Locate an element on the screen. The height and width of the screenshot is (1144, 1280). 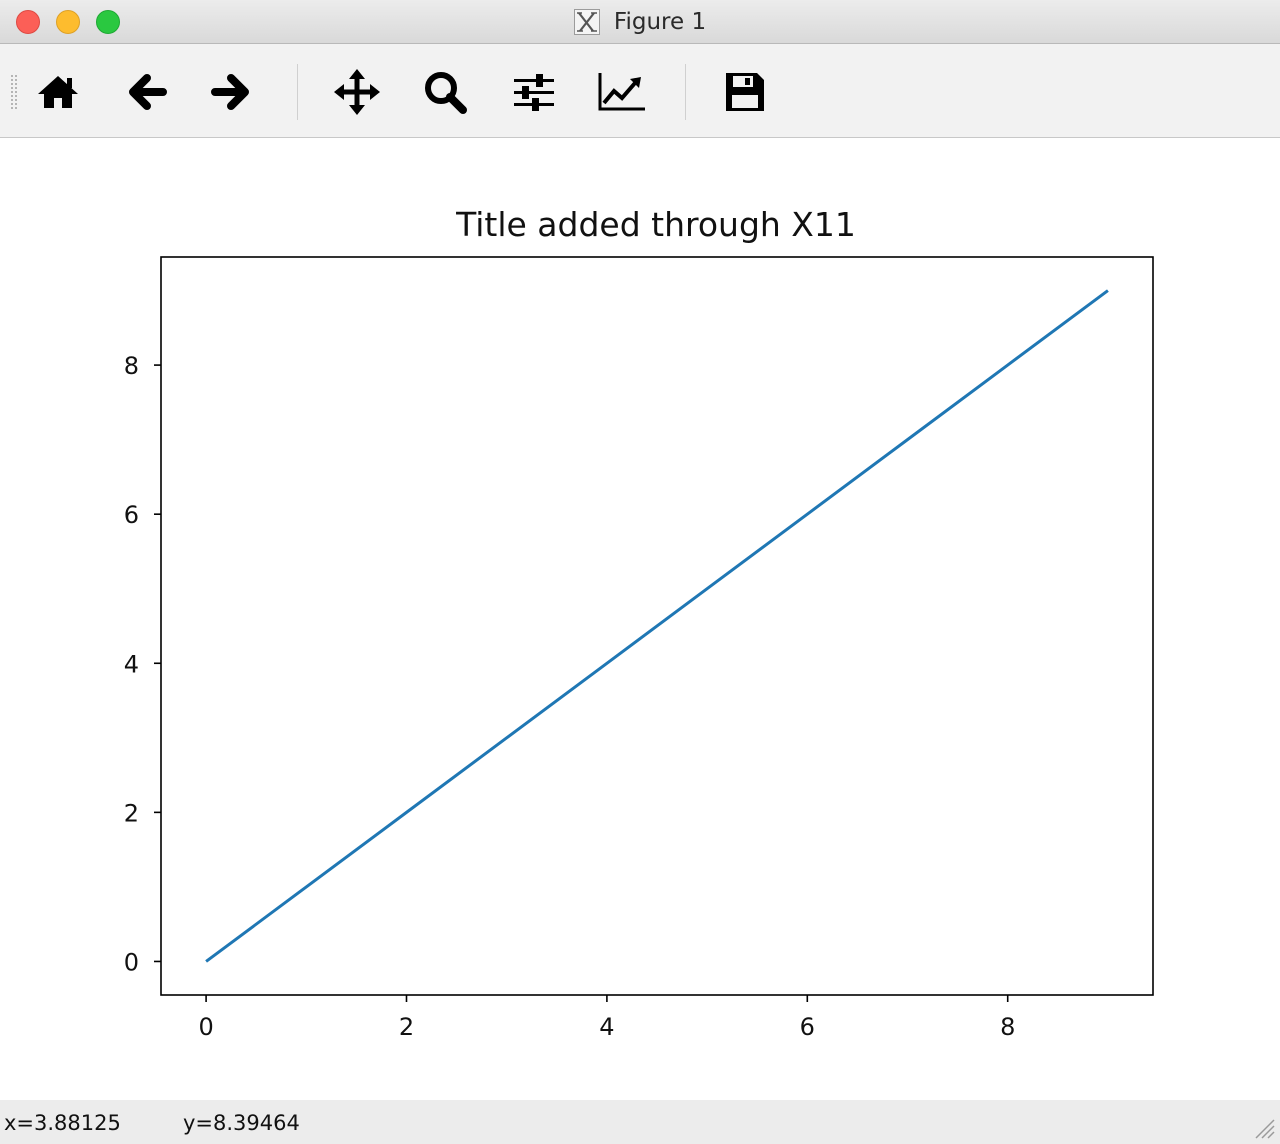
floppy-disk-icon is located at coordinates (745, 92).